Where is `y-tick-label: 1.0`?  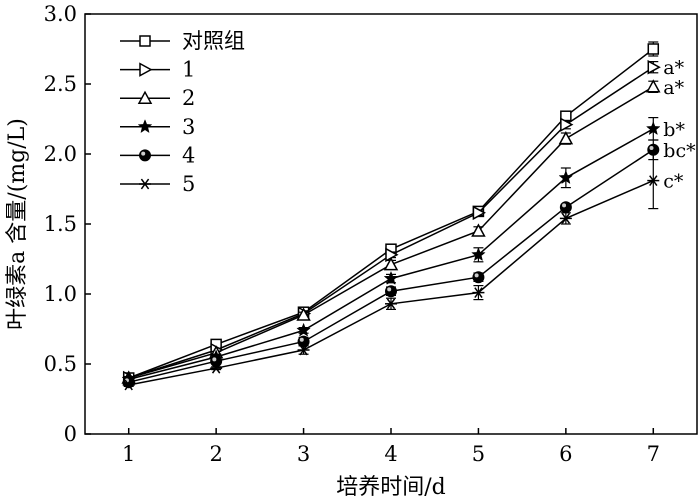 y-tick-label: 1.0 is located at coordinates (60, 294).